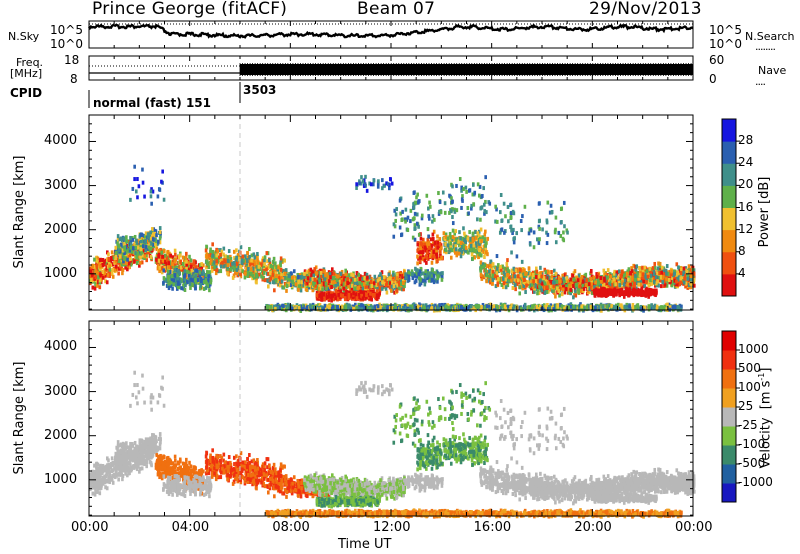 This screenshot has width=800, height=554. What do you see at coordinates (24, 36) in the screenshot?
I see `nsky-label: N.Sky` at bounding box center [24, 36].